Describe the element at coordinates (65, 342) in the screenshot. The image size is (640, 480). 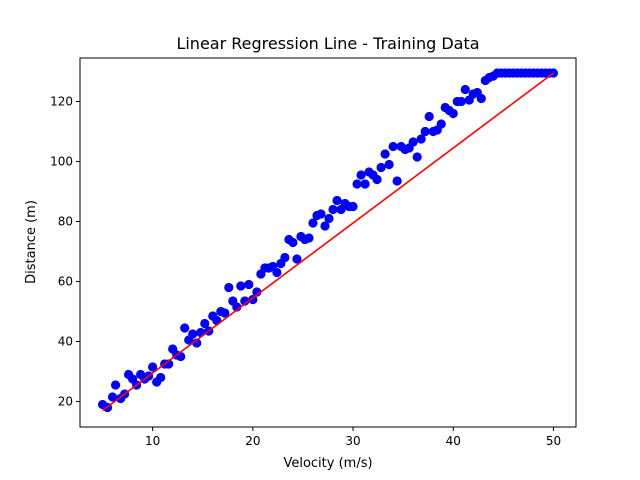
I see `y-tick-label: 40` at that location.